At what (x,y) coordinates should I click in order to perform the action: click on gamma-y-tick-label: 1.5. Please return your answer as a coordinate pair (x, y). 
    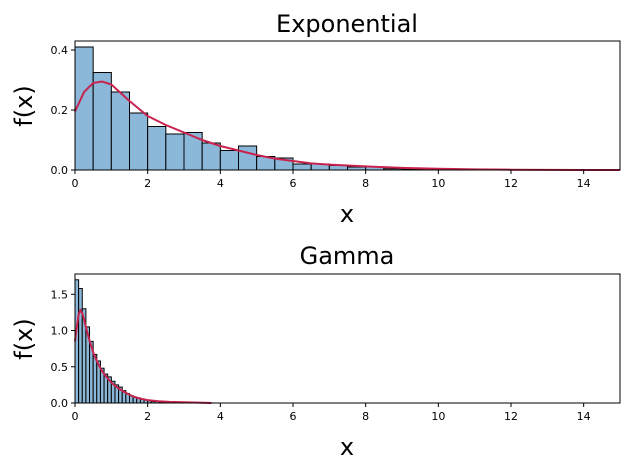
    Looking at the image, I should click on (60, 294).